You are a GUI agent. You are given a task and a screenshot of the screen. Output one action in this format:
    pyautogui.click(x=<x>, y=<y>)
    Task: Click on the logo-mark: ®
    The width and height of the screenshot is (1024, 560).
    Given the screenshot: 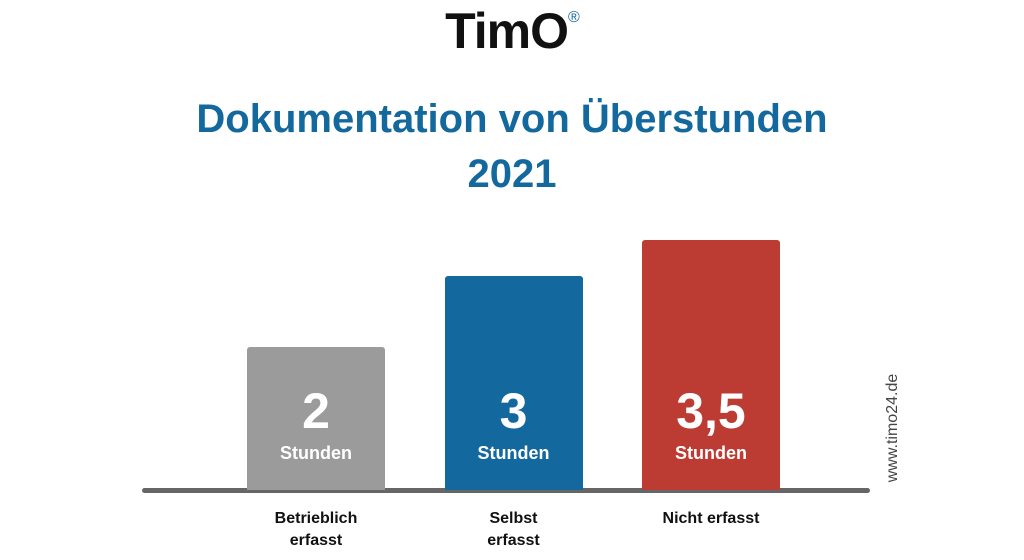 What is the action you would take?
    pyautogui.click(x=574, y=17)
    